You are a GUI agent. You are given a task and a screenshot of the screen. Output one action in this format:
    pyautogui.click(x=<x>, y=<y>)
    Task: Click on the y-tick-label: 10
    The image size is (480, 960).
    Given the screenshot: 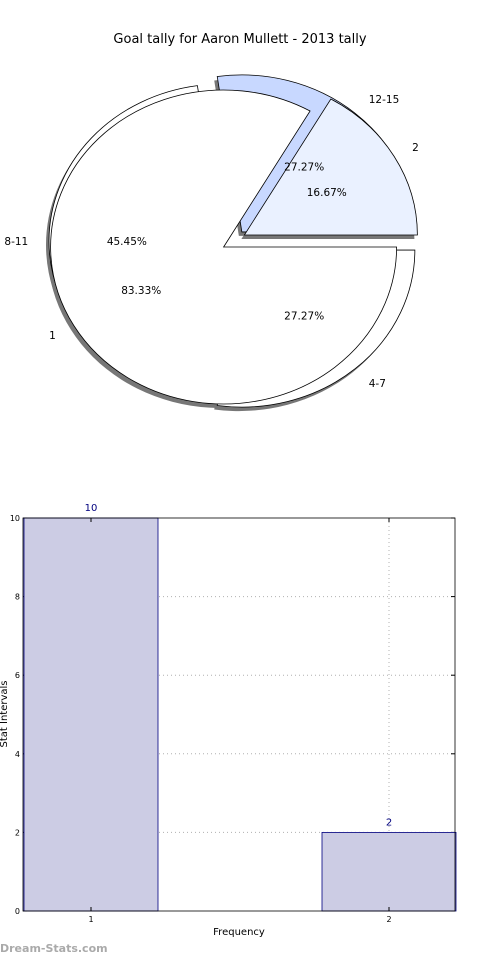 What is the action you would take?
    pyautogui.click(x=15, y=518)
    